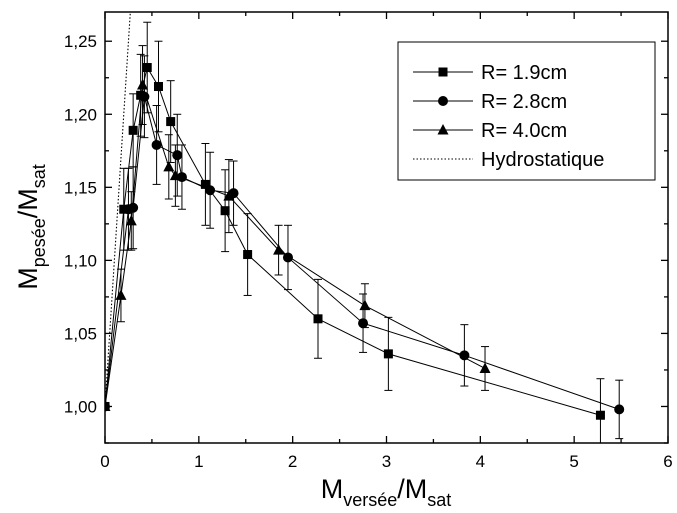 This screenshot has height=513, width=677. Describe the element at coordinates (80, 187) in the screenshot. I see `y-tick-label: 1,15` at that location.